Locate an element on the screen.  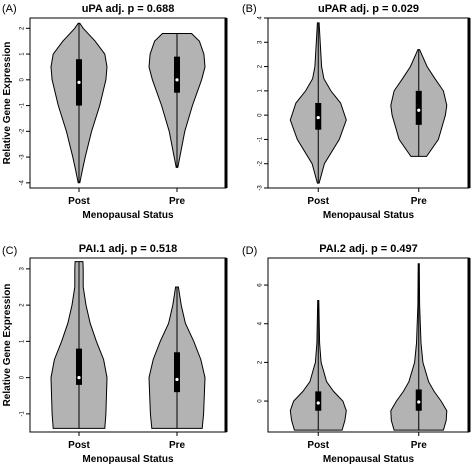
panel-letter: (C) is located at coordinates (9, 251).